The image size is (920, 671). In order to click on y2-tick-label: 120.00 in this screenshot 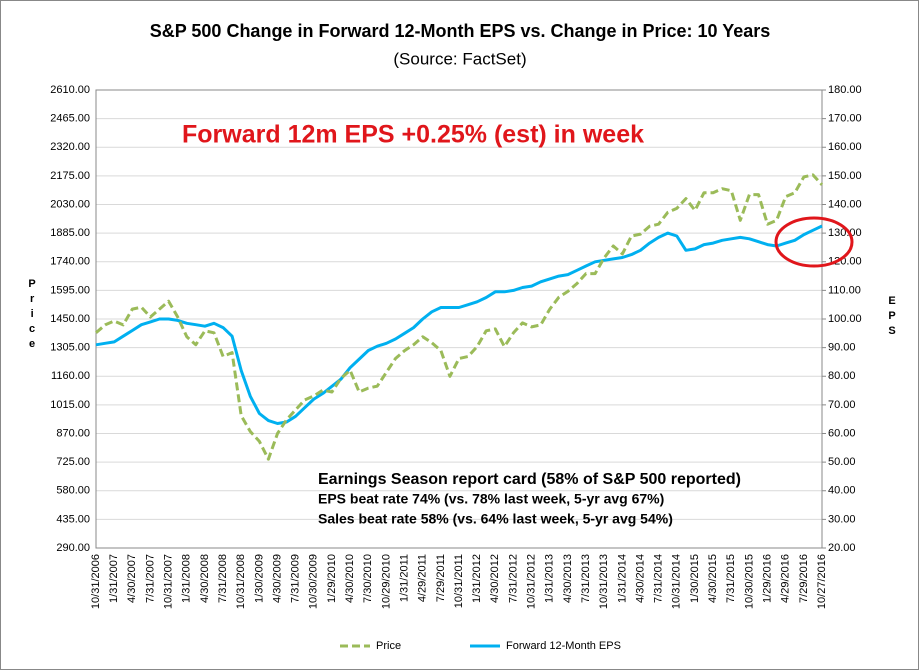, I will do `click(845, 262)`.